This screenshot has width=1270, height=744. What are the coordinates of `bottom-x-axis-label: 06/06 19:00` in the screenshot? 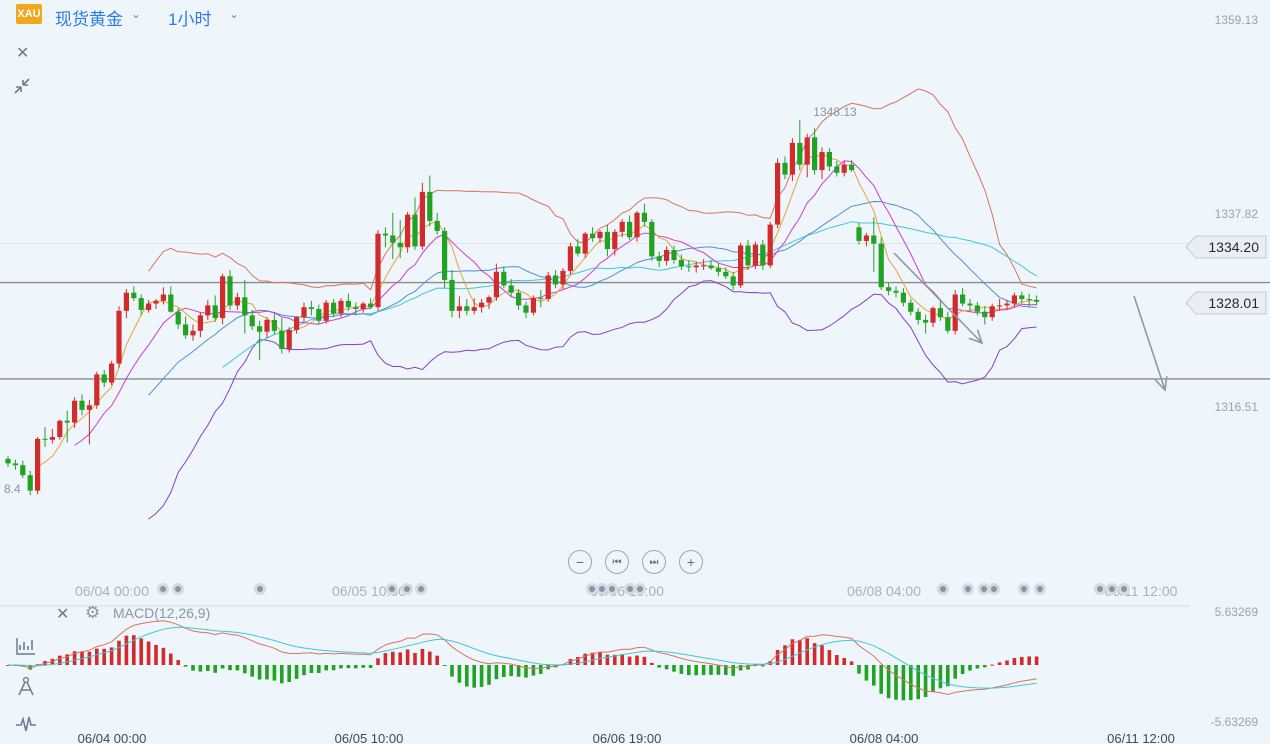 It's located at (627, 737).